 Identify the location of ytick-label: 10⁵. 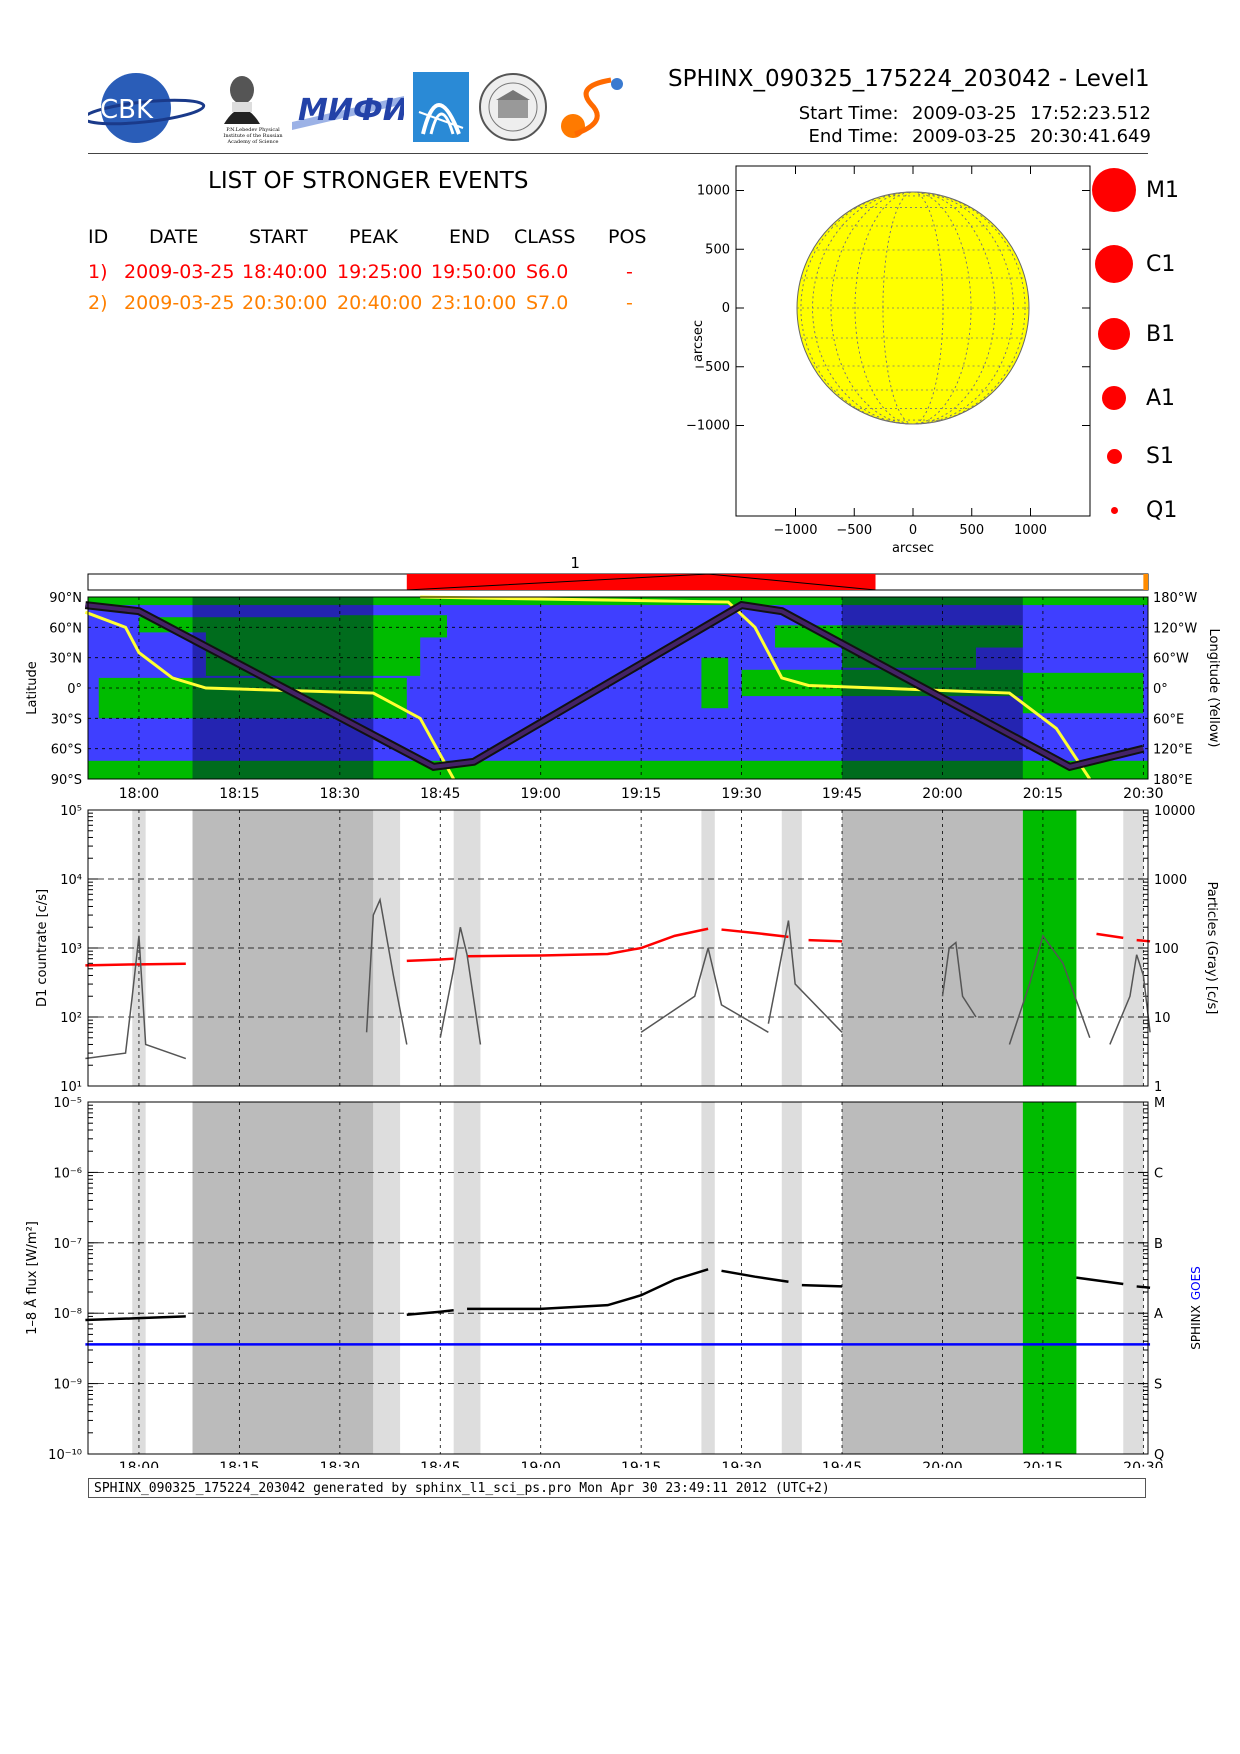
(71, 811).